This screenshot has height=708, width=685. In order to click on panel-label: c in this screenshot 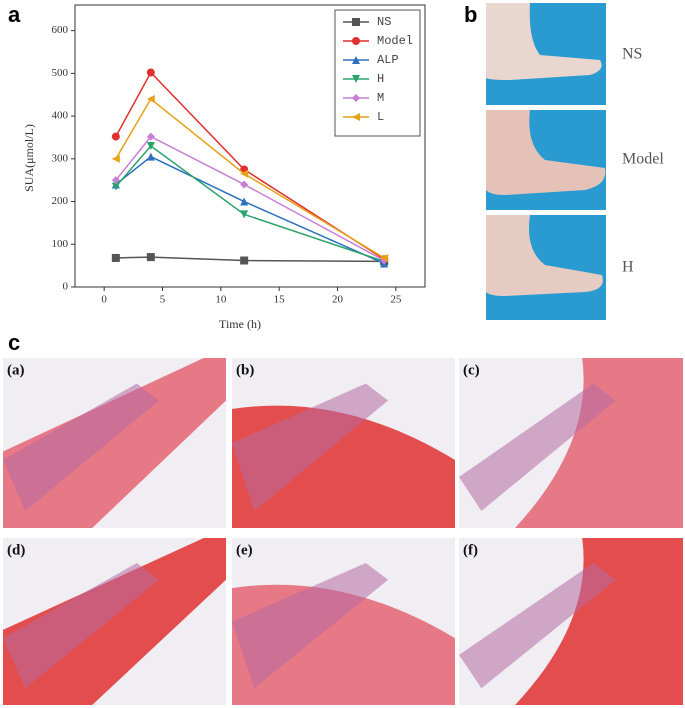, I will do `click(14, 342)`.